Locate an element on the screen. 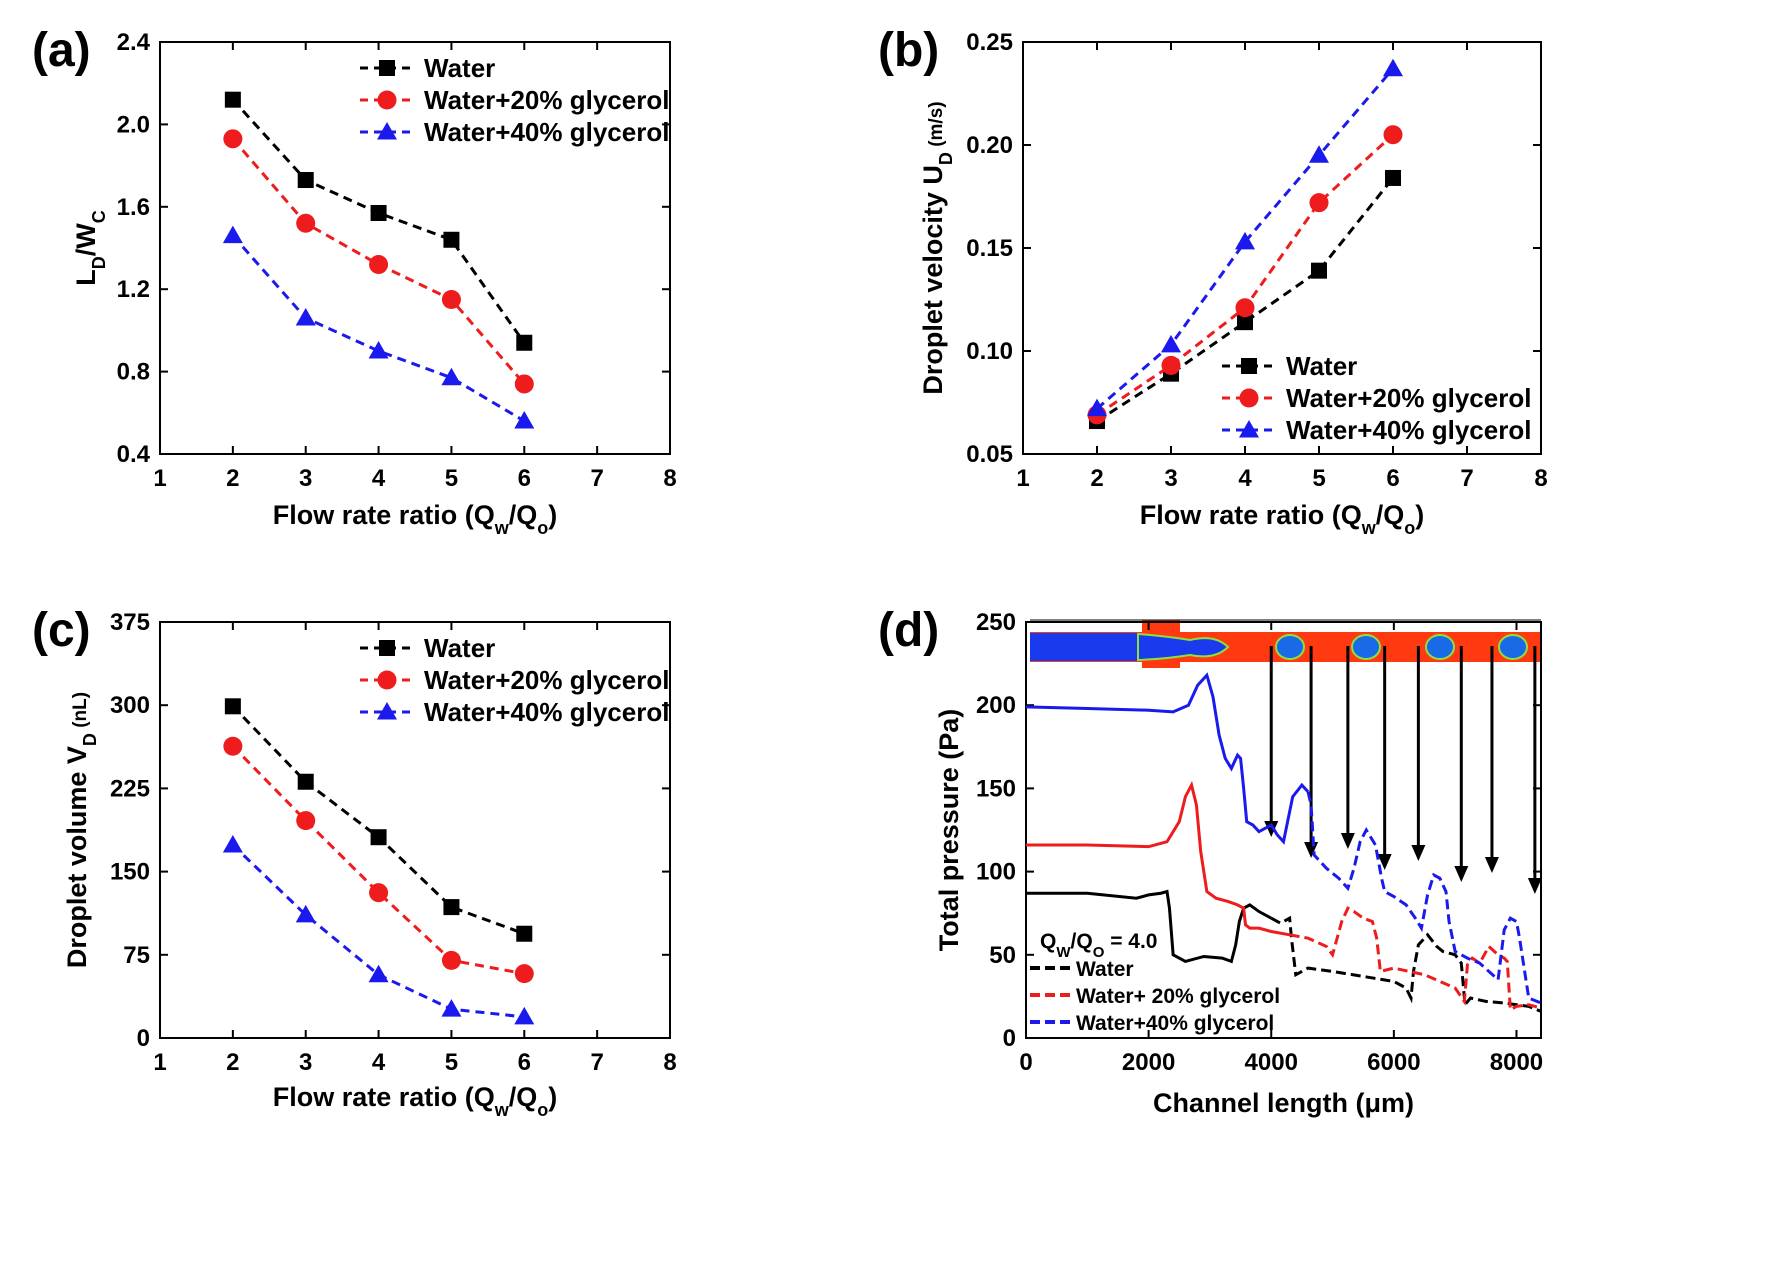  y-tick-label: 1.2 is located at coordinates (133, 289).